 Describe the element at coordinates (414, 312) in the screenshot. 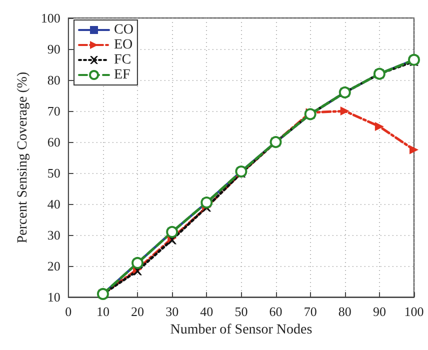

I see `x-tick-label: 100` at that location.